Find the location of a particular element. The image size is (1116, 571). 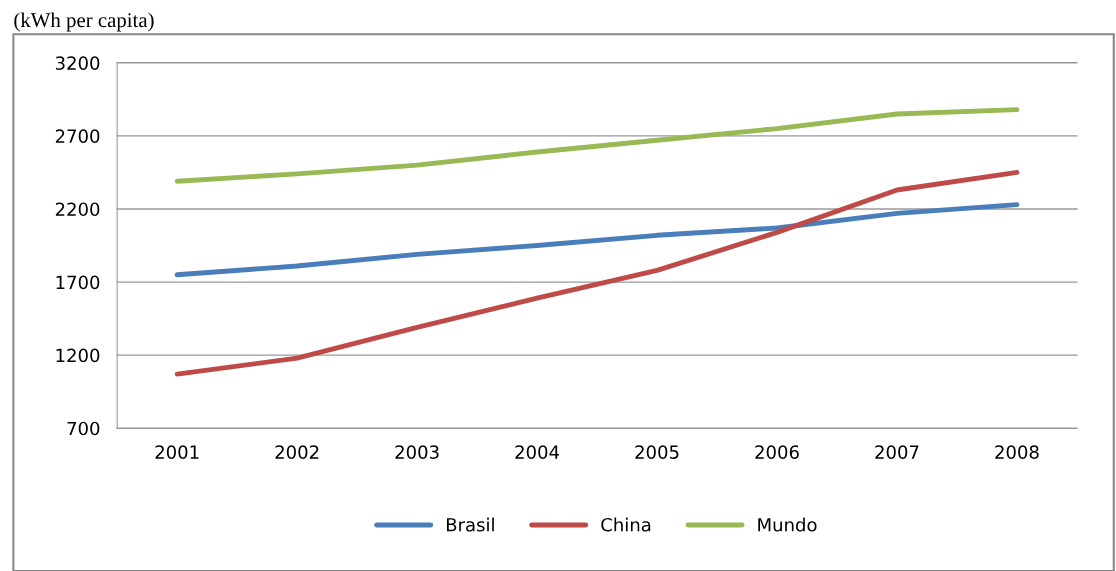

y-tick-label: 2700 is located at coordinates (77, 136).